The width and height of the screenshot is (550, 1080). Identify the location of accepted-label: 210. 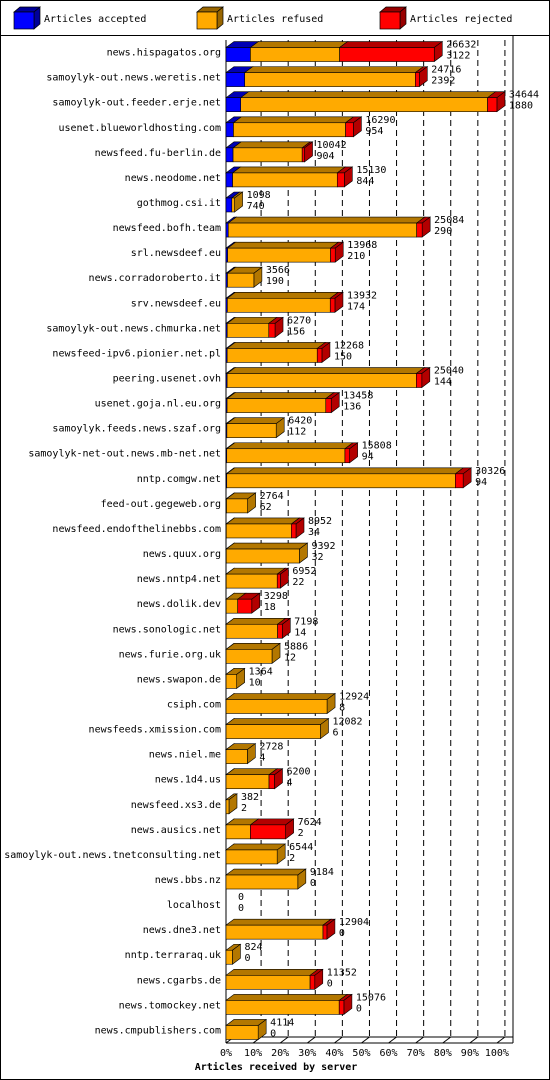
(356, 256).